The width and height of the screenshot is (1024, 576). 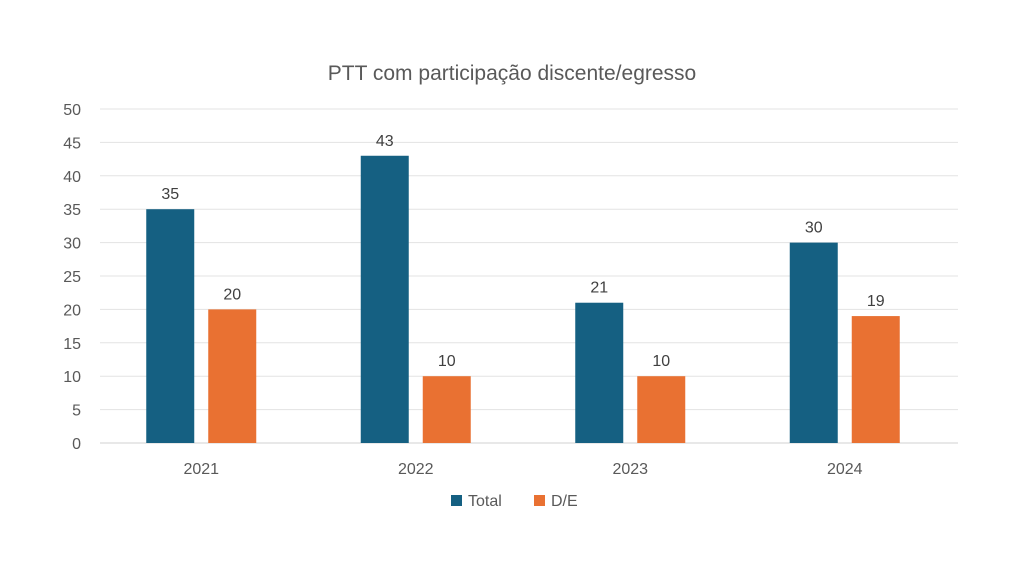 I want to click on y-tick-label: 30, so click(x=72, y=244).